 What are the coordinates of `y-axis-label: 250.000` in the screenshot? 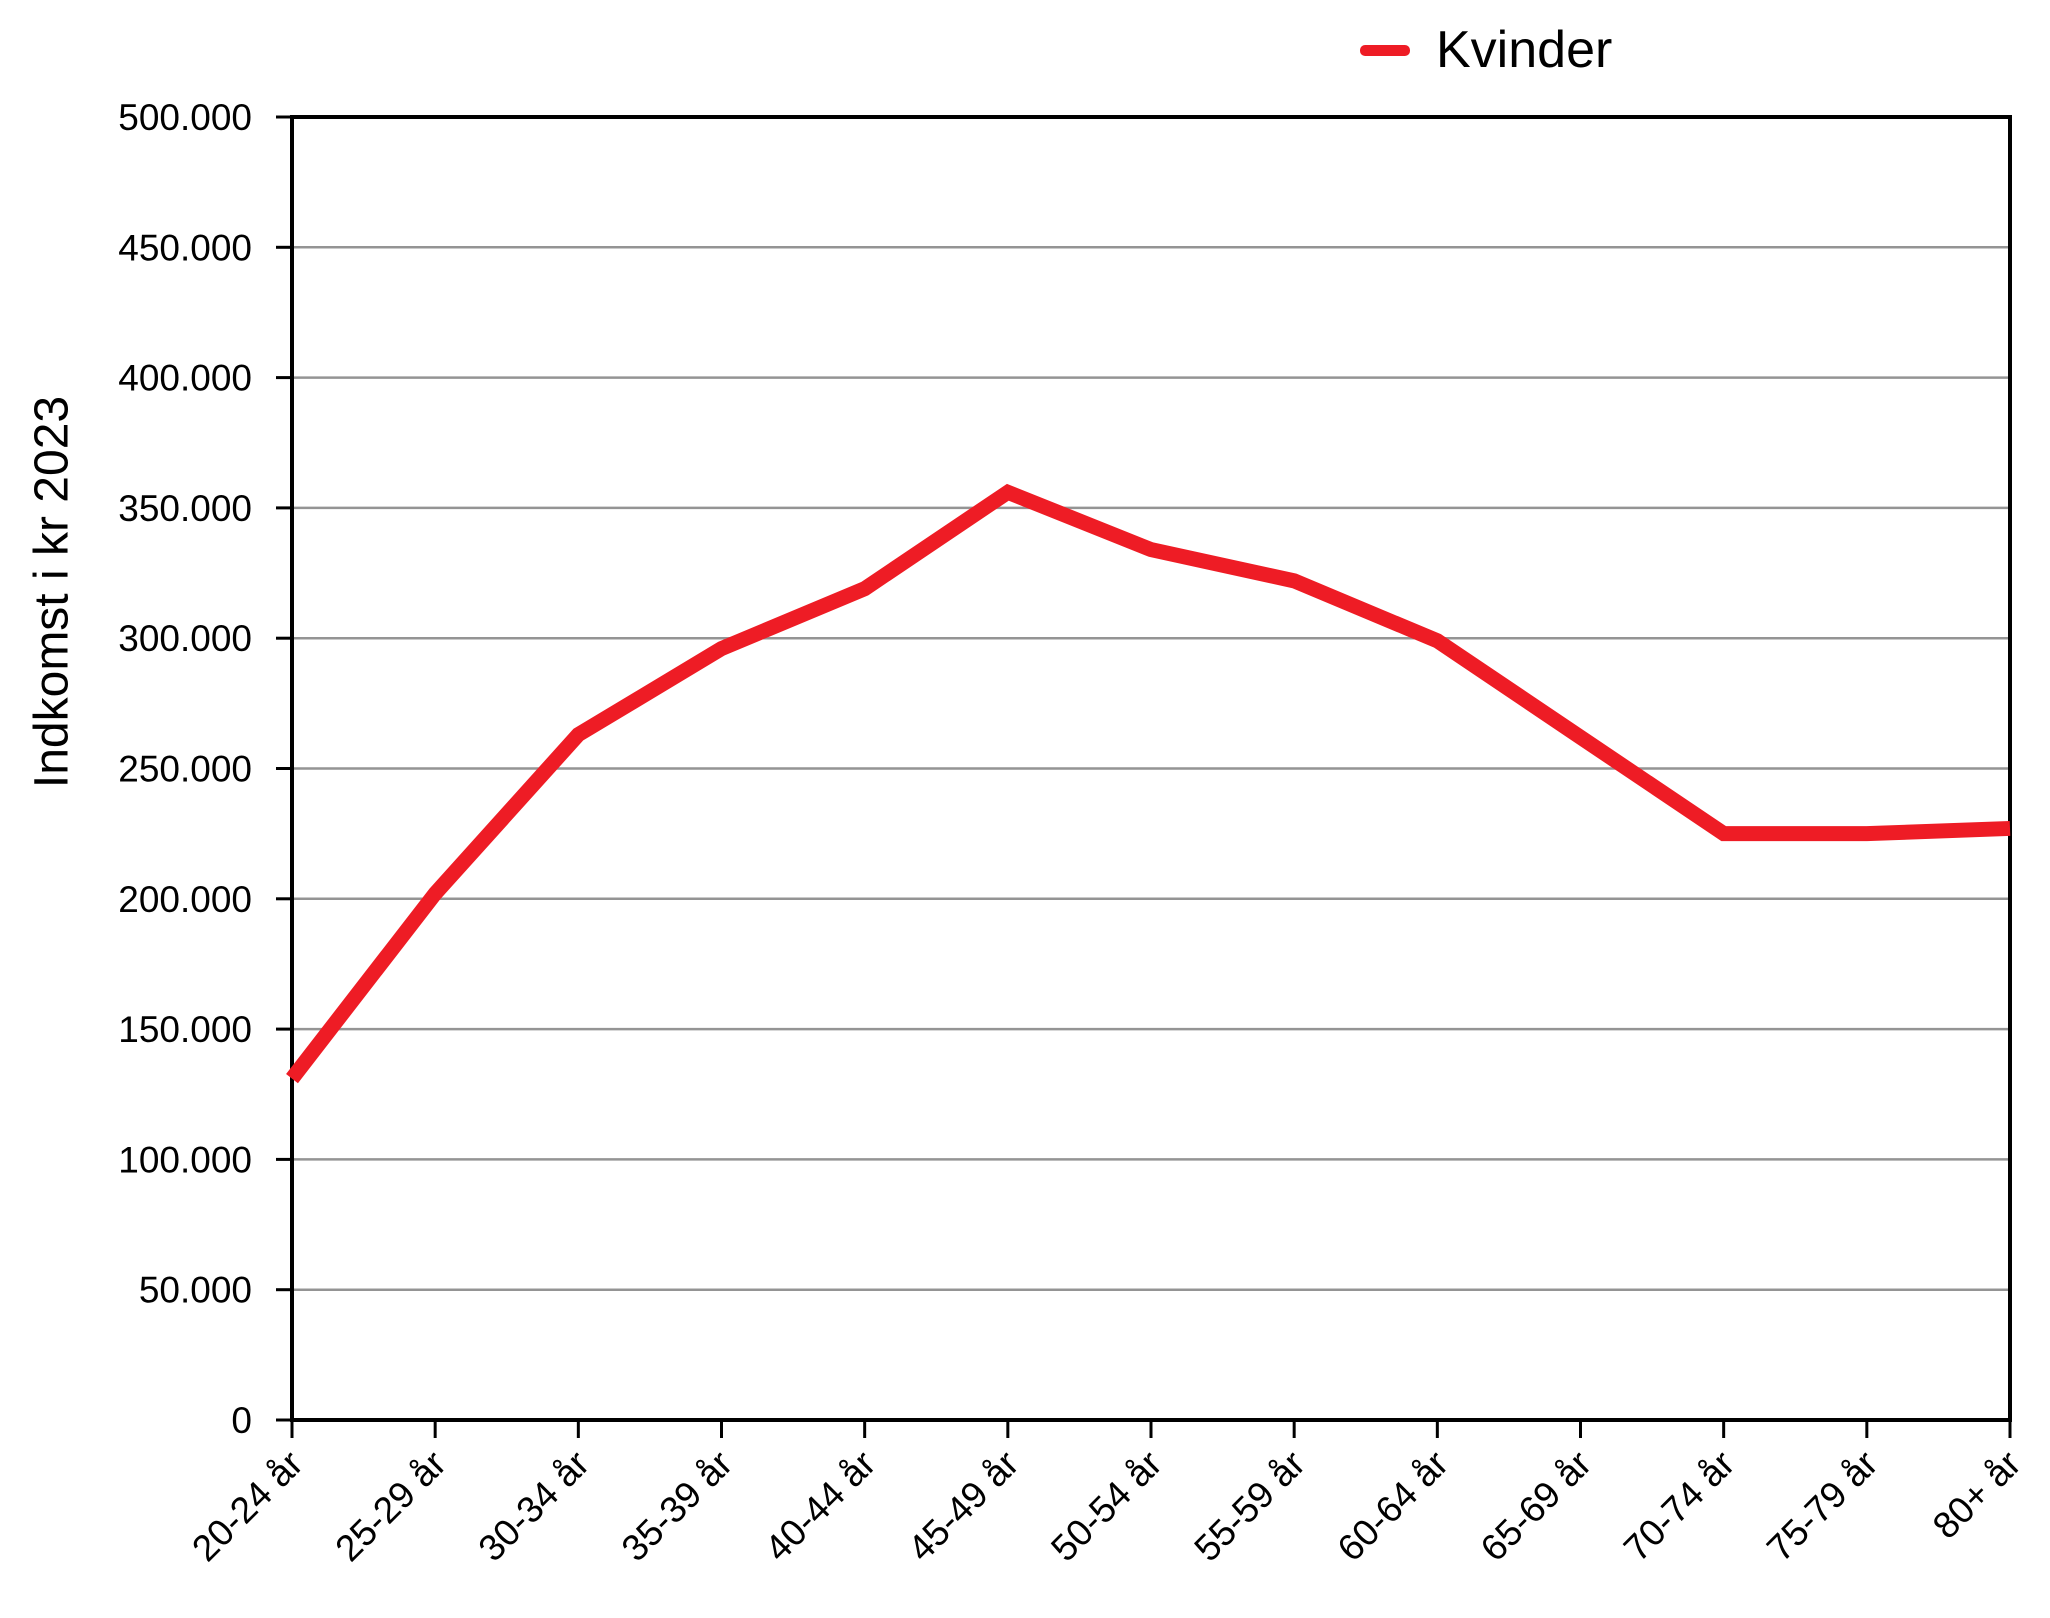 It's located at (185, 769).